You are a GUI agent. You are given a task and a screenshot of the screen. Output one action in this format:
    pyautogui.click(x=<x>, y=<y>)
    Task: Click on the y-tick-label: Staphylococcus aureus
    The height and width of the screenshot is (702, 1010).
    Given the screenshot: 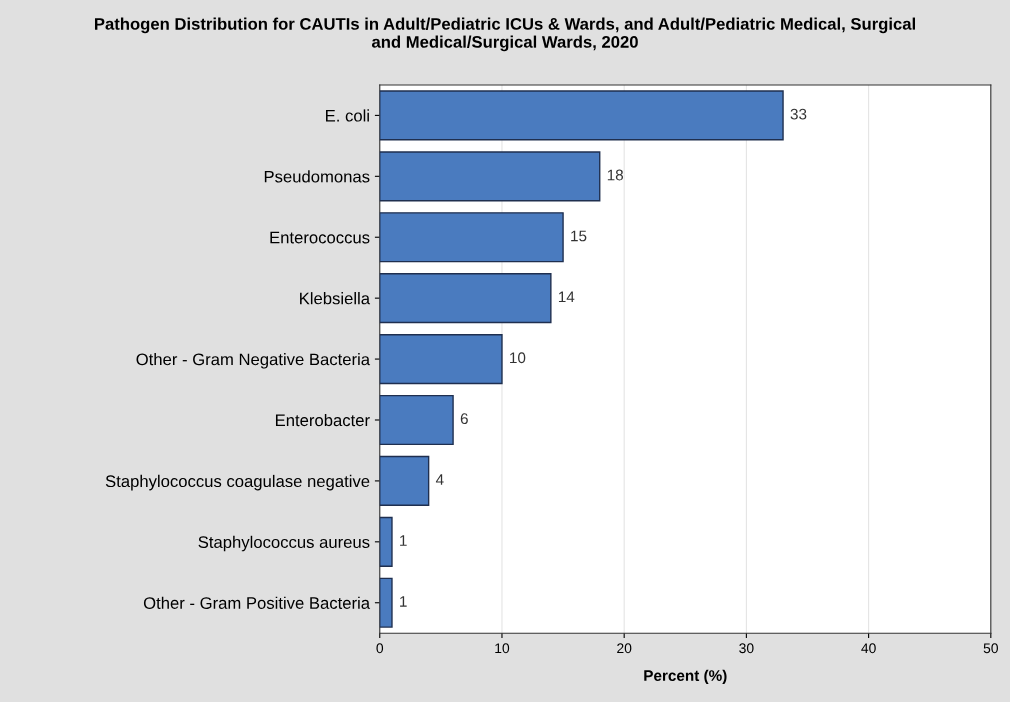 What is the action you would take?
    pyautogui.click(x=284, y=543)
    